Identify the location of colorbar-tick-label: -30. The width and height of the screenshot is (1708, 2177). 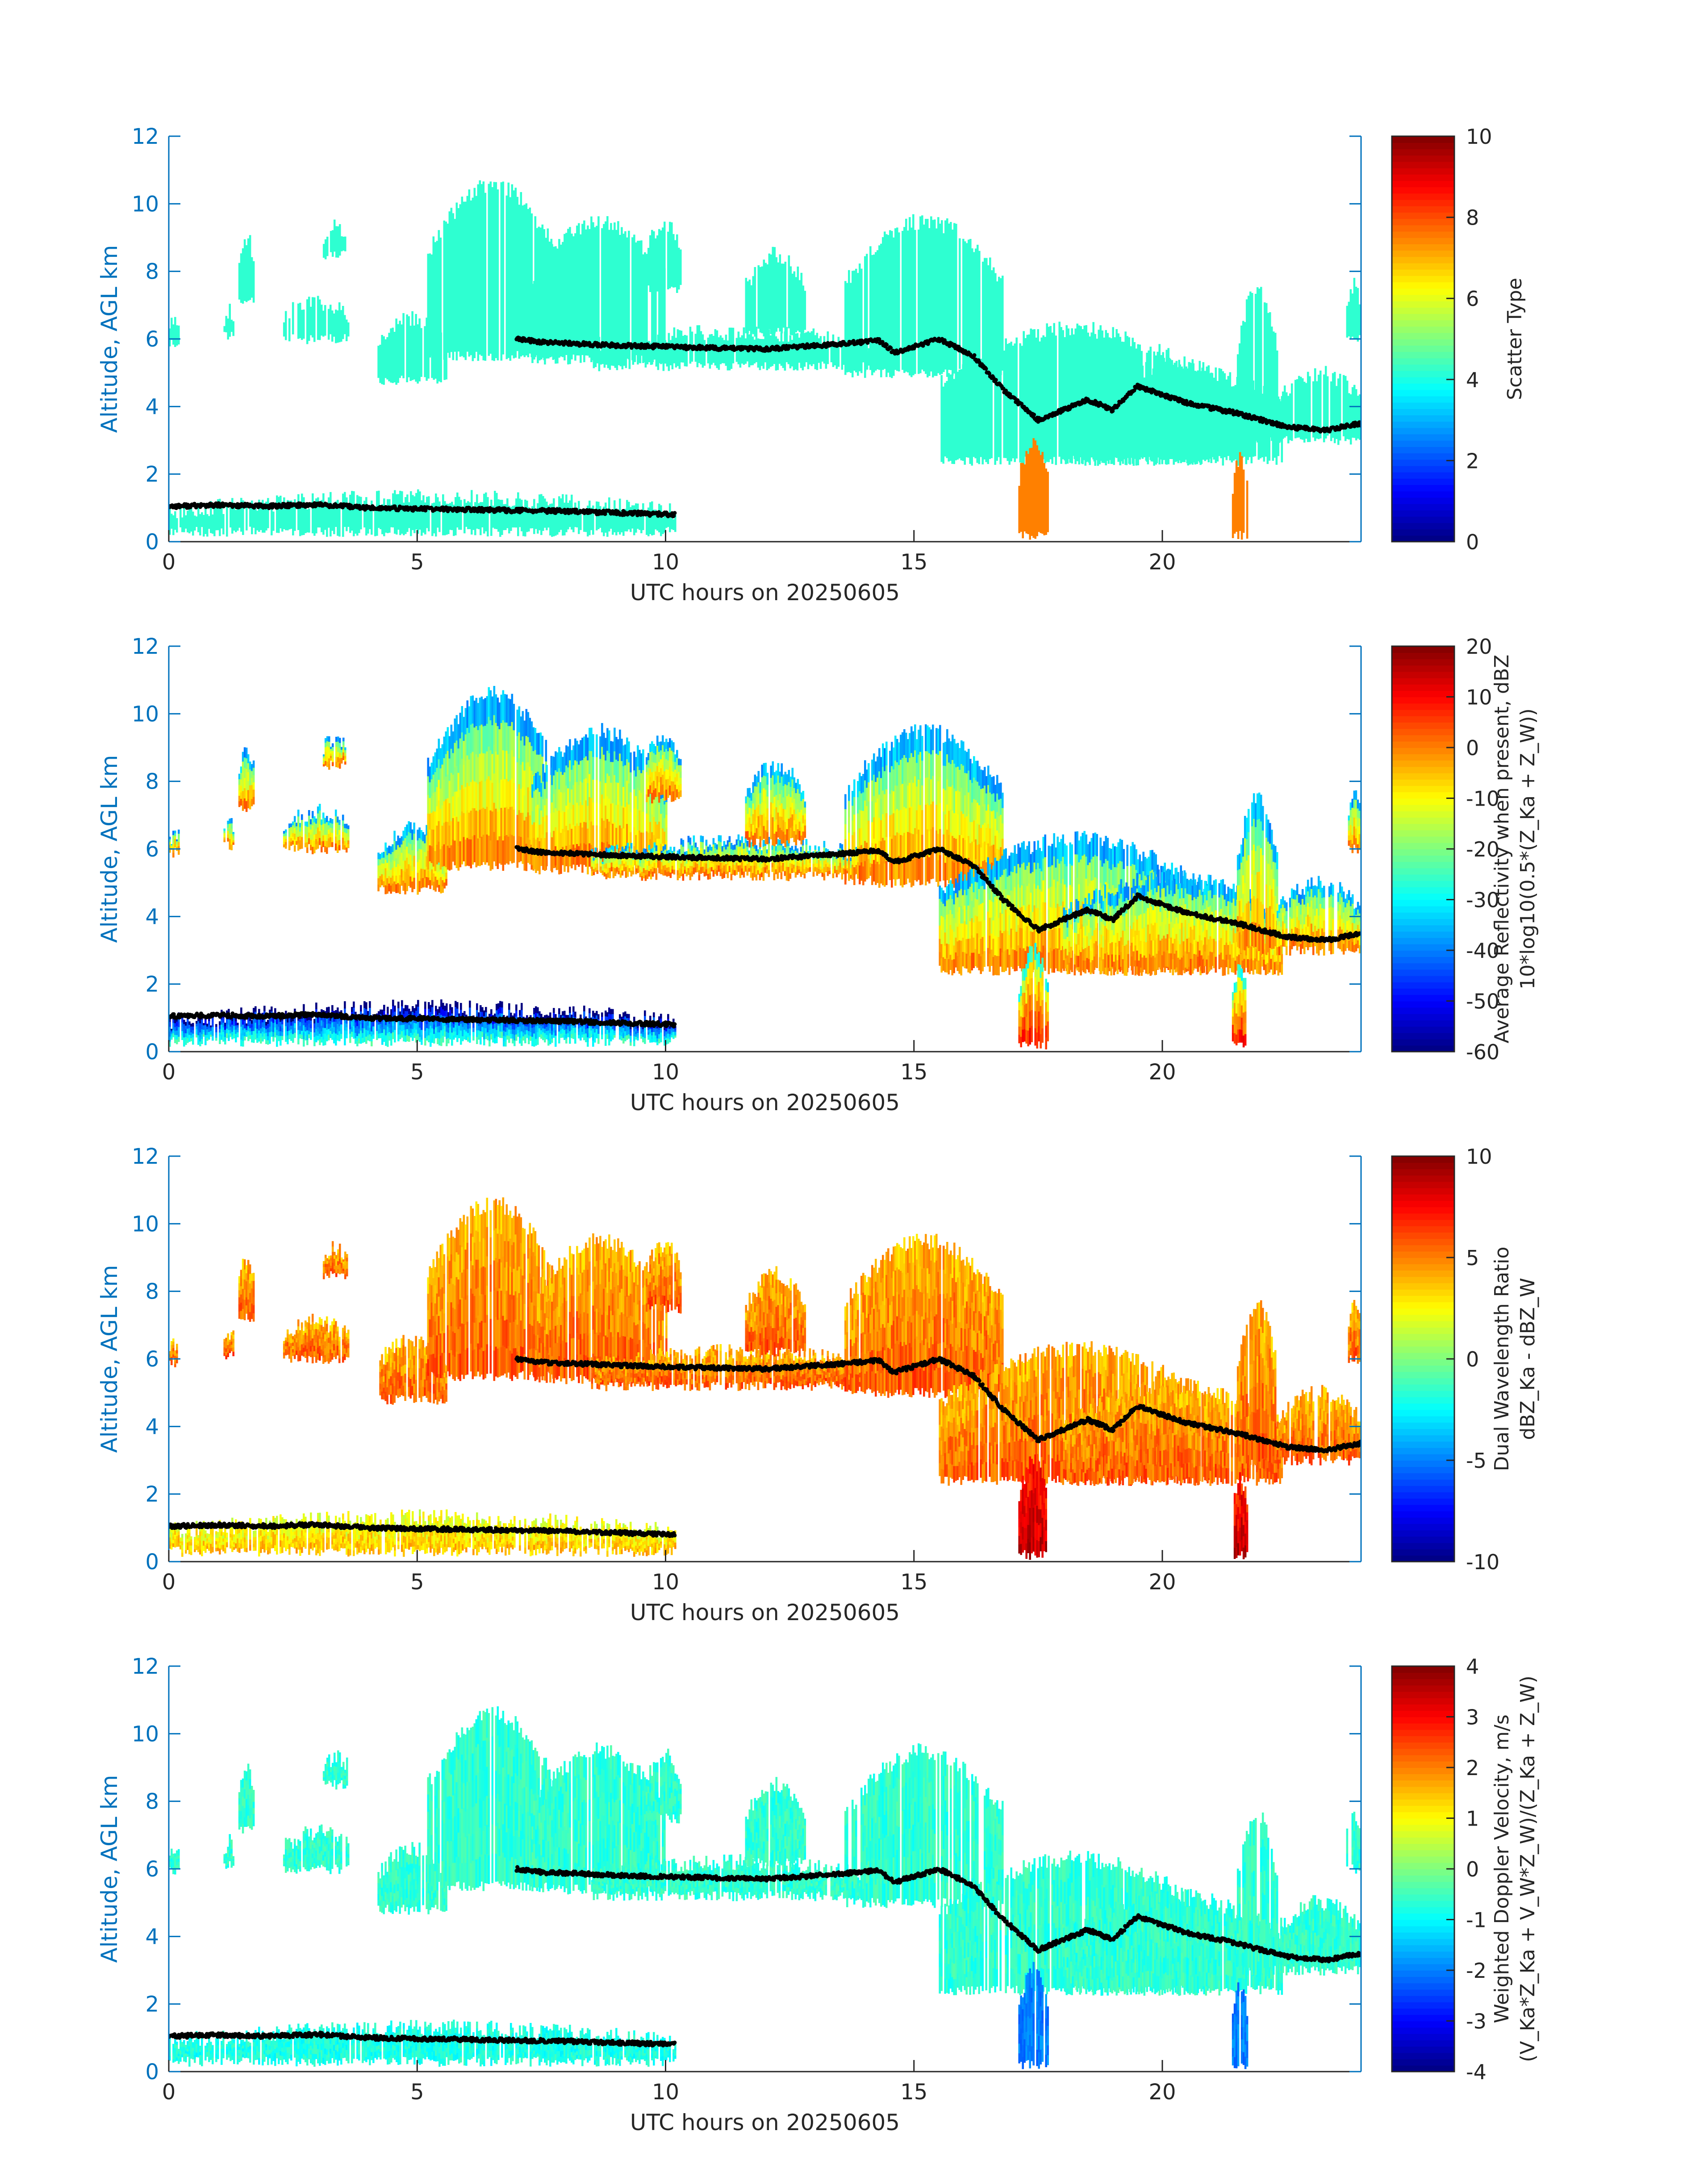
(1482, 900).